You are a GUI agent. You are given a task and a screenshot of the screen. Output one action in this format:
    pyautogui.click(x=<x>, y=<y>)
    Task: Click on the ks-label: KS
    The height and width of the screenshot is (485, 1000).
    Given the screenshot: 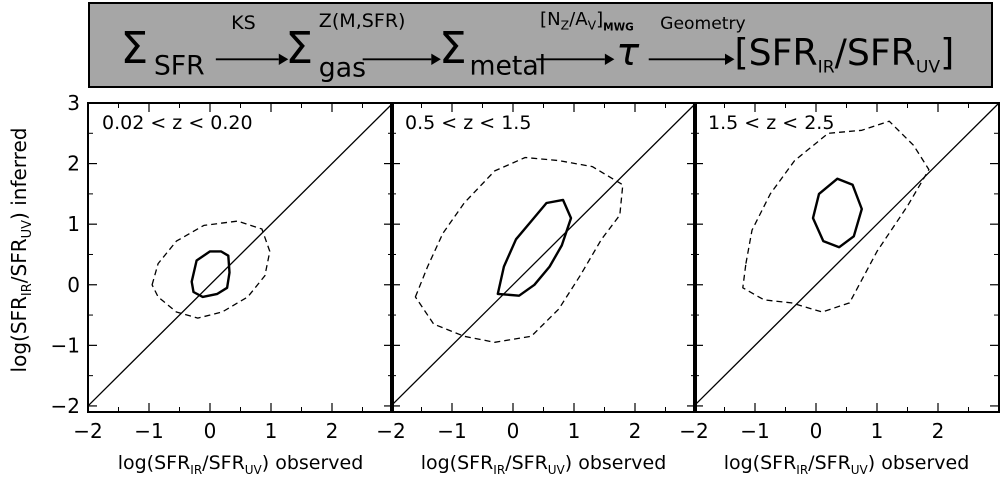 What is the action you would take?
    pyautogui.click(x=243, y=23)
    